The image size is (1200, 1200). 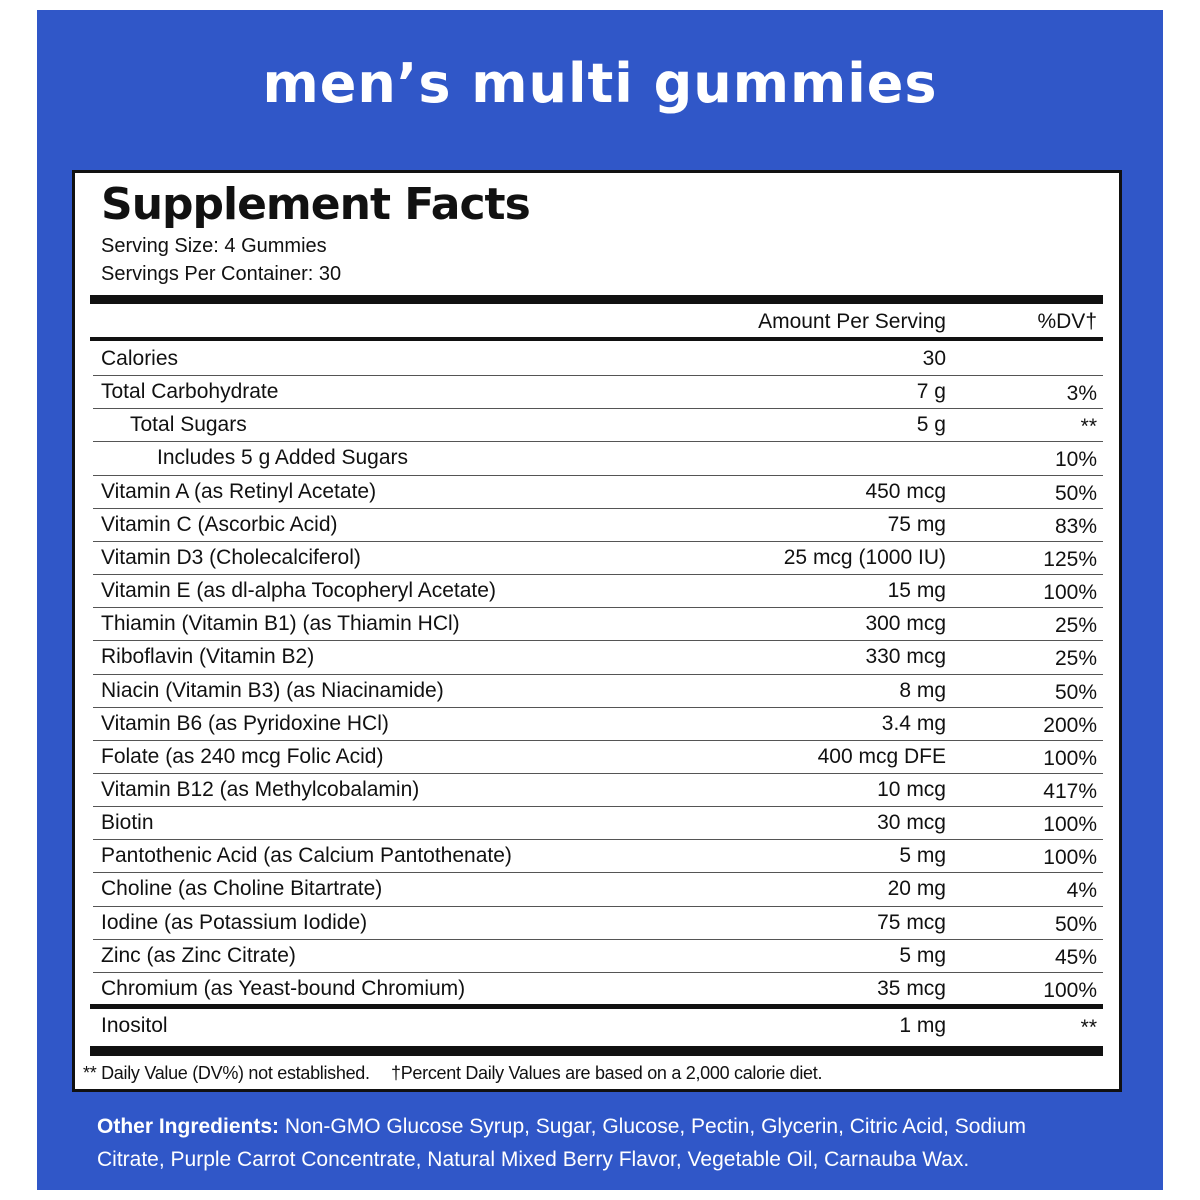 I want to click on nutrient-name: Includes 5 g Added Sugars, so click(x=283, y=458).